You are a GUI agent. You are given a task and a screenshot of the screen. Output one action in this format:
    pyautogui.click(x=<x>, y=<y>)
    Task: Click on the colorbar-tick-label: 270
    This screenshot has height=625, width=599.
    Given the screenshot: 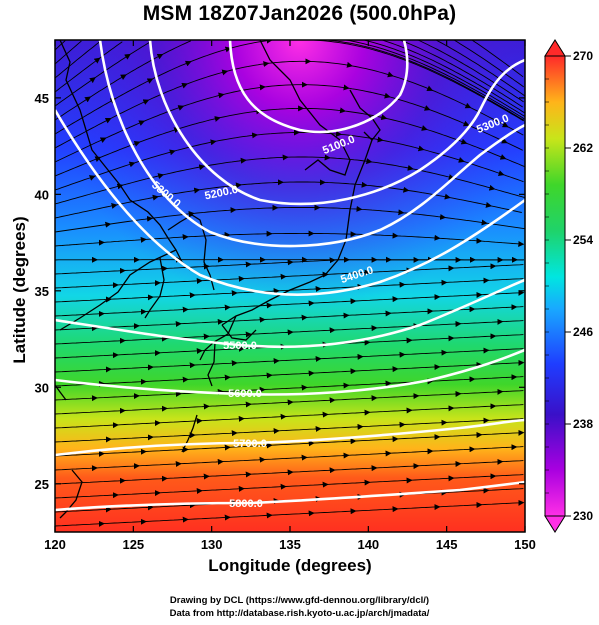 What is the action you would take?
    pyautogui.click(x=583, y=56)
    